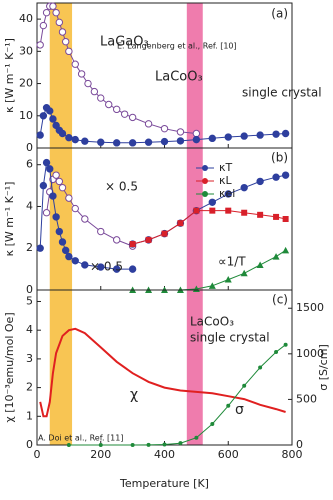  I want to click on y-tick-label: 30, so click(26, 50).